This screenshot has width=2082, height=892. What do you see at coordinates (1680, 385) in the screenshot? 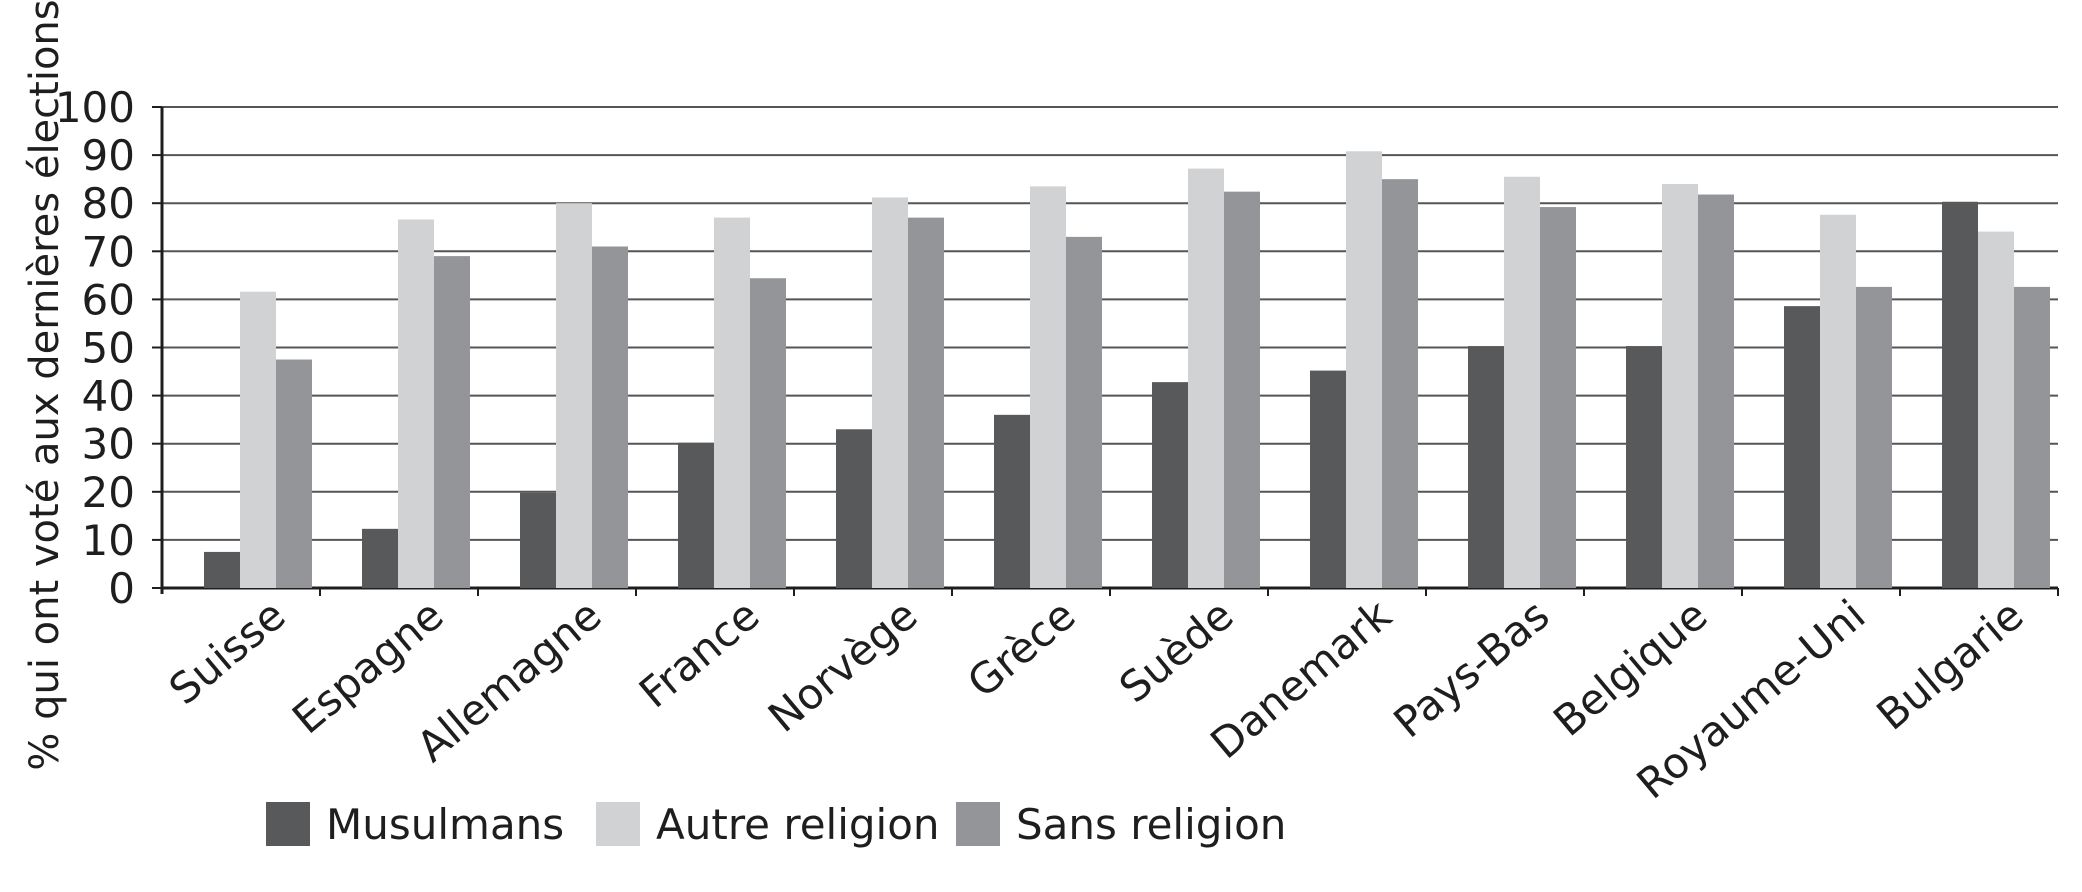
I see `bar-autre-religion-belgique` at bounding box center [1680, 385].